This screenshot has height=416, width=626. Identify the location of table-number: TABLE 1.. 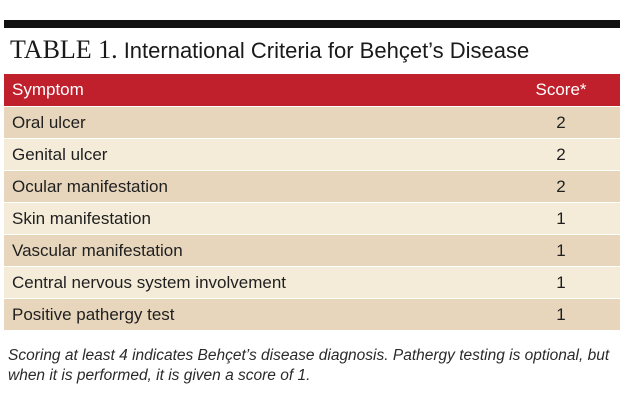
(64, 49).